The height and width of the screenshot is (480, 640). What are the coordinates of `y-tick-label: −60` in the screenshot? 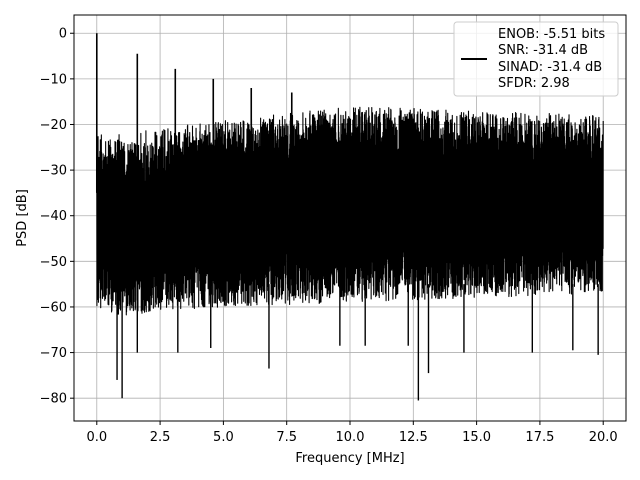 It's located at (53, 307).